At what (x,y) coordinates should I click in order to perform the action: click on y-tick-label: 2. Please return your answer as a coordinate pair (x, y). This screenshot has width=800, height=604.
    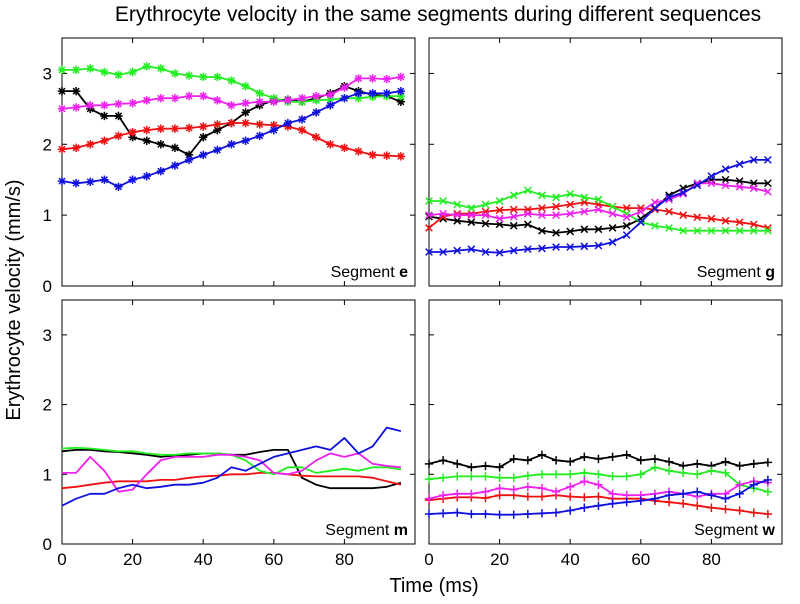
    Looking at the image, I should click on (47, 405).